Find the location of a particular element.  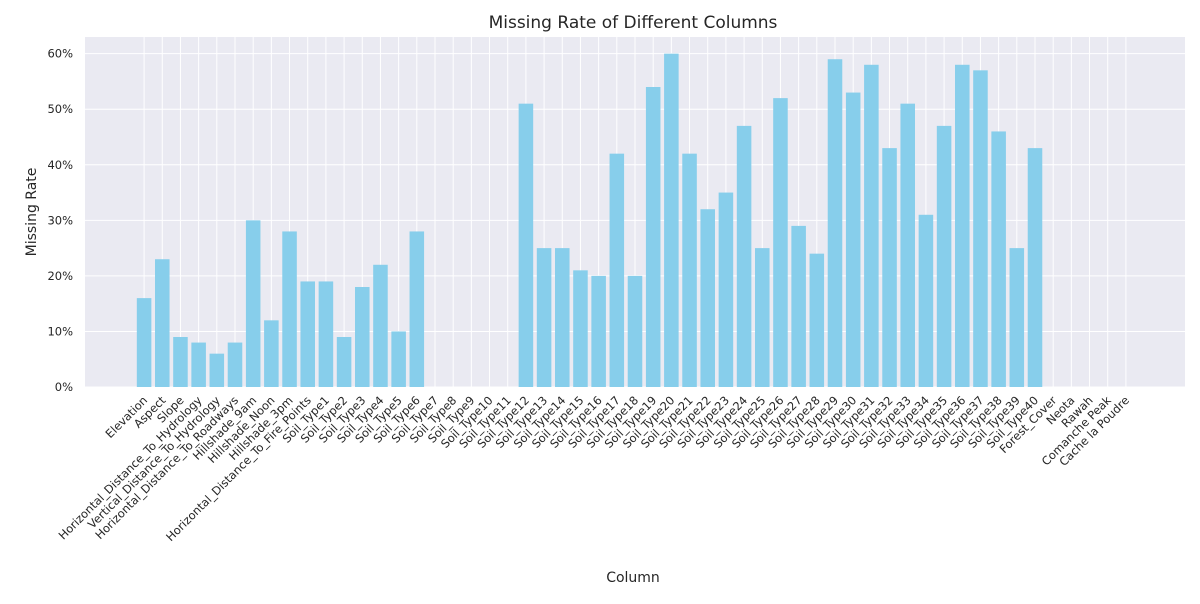

y-axis-label: Missing Rate is located at coordinates (32, 212).